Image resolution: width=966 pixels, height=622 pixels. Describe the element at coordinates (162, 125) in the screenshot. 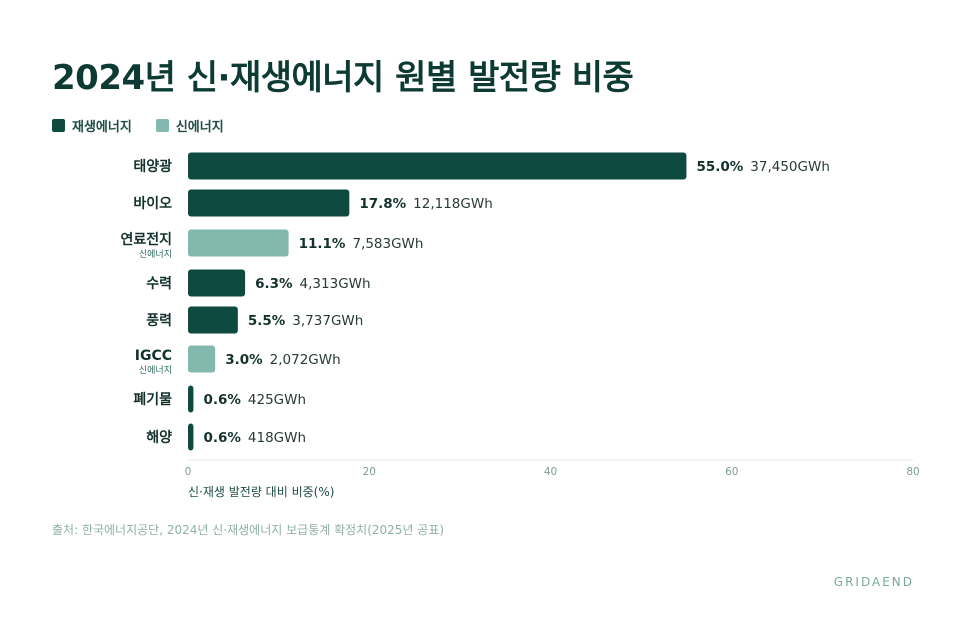

I see `legend-swatch-new` at that location.